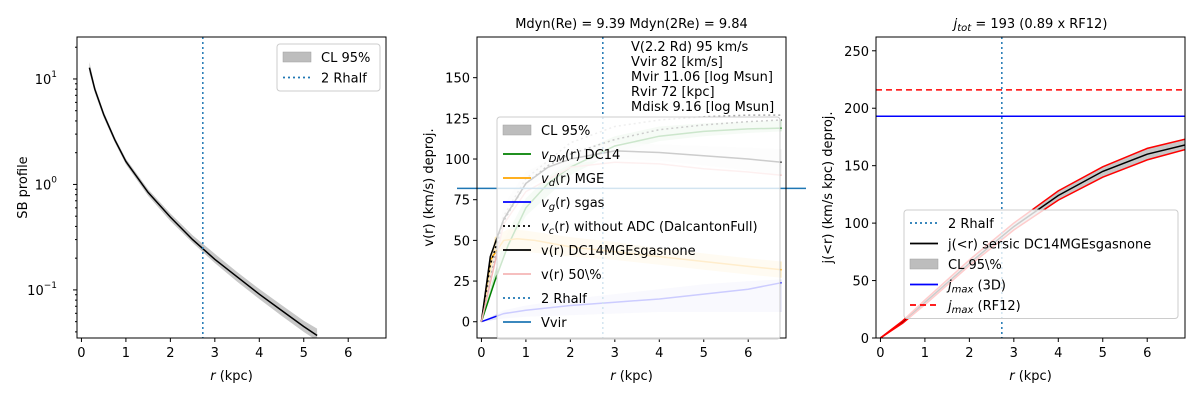 The image size is (1200, 400). I want to click on legend-label: vd(r) MGE, so click(572, 180).